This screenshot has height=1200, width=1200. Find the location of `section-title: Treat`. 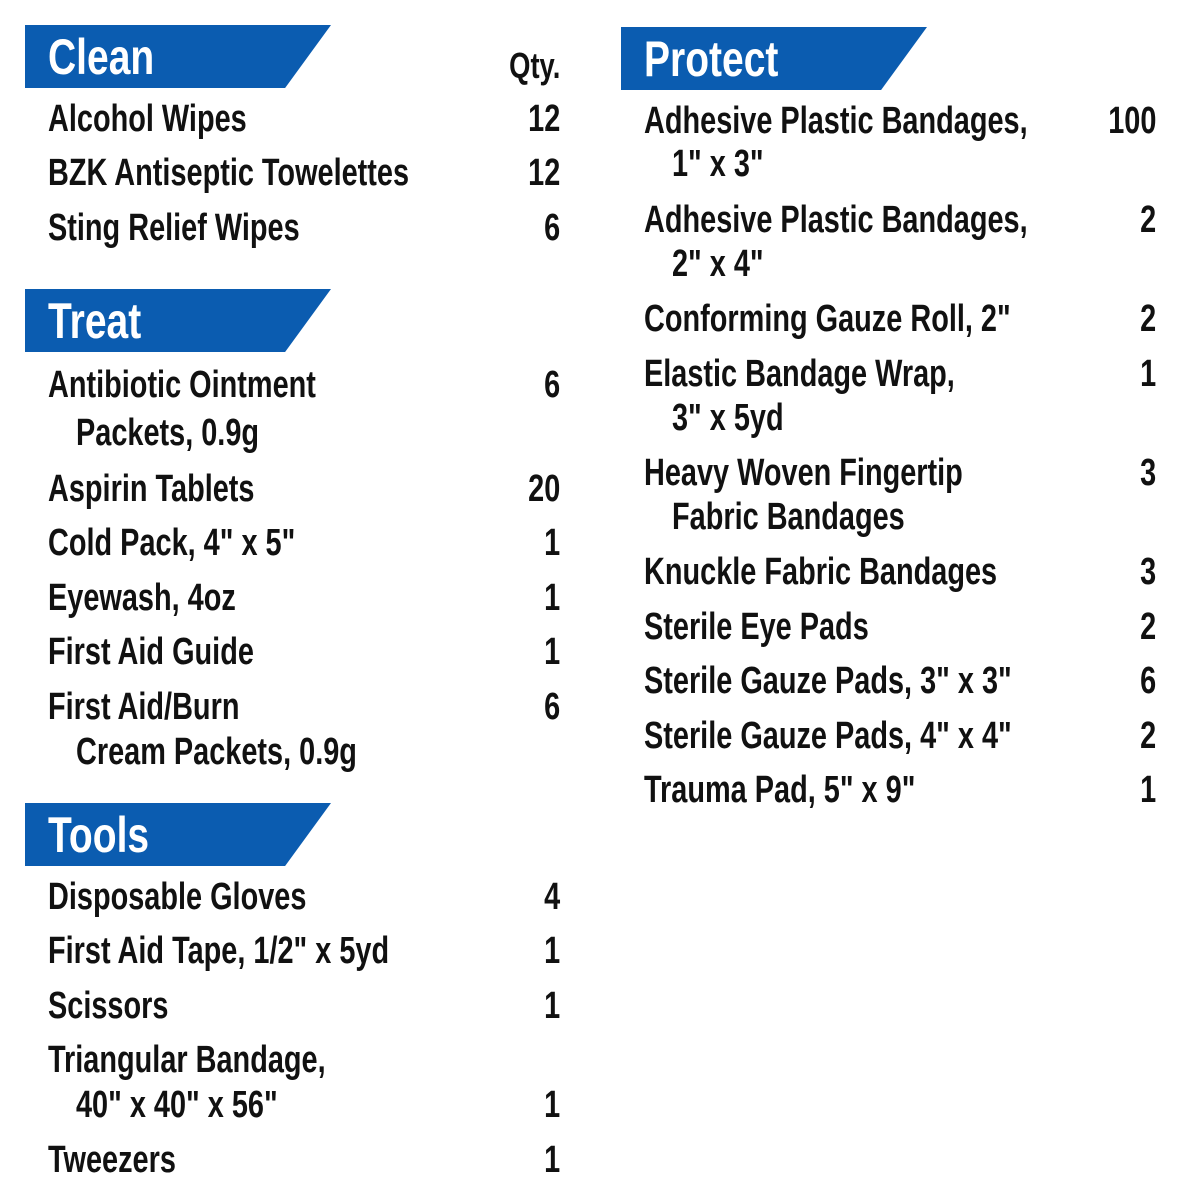

section-title: Treat is located at coordinates (95, 321).